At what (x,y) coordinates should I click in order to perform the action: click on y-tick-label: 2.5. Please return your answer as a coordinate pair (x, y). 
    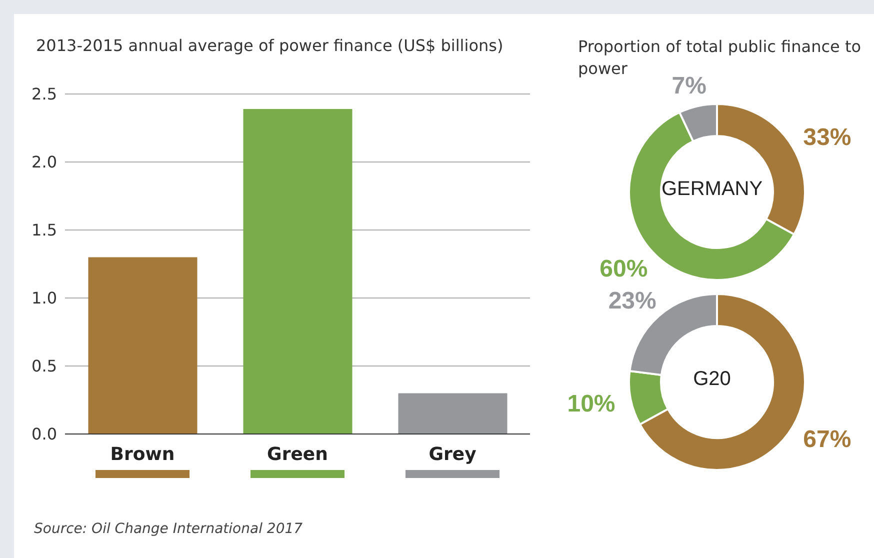
    Looking at the image, I should click on (44, 94).